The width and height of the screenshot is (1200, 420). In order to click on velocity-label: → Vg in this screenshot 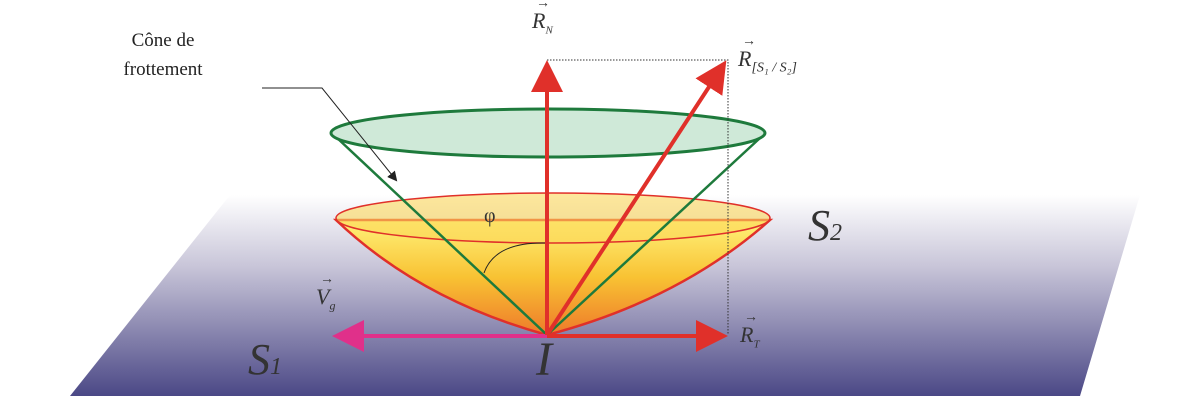, I will do `click(326, 292)`.